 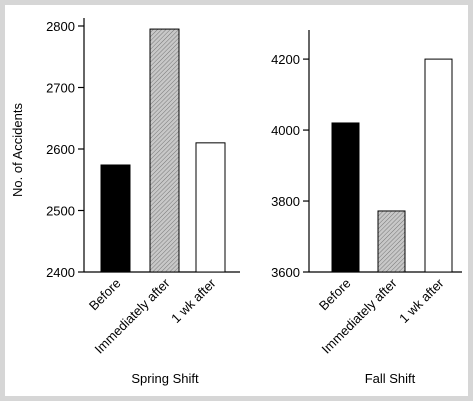 What do you see at coordinates (60, 210) in the screenshot?
I see `y-tick-label: 2500` at bounding box center [60, 210].